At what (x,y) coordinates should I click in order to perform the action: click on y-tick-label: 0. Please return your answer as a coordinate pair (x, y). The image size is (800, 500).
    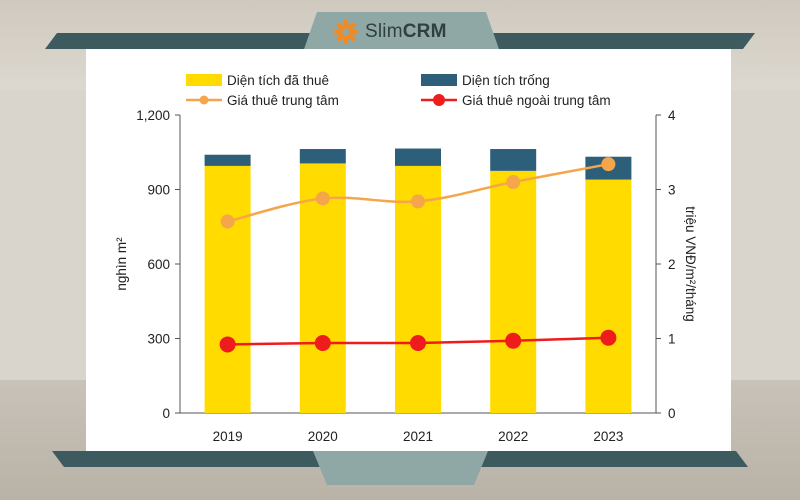
    Looking at the image, I should click on (166, 413).